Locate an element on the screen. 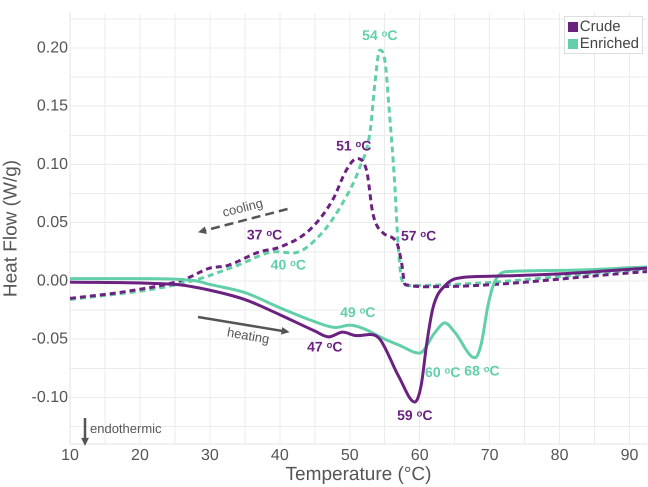 The image size is (648, 487). annotation: 59 ᵒC is located at coordinates (414, 414).